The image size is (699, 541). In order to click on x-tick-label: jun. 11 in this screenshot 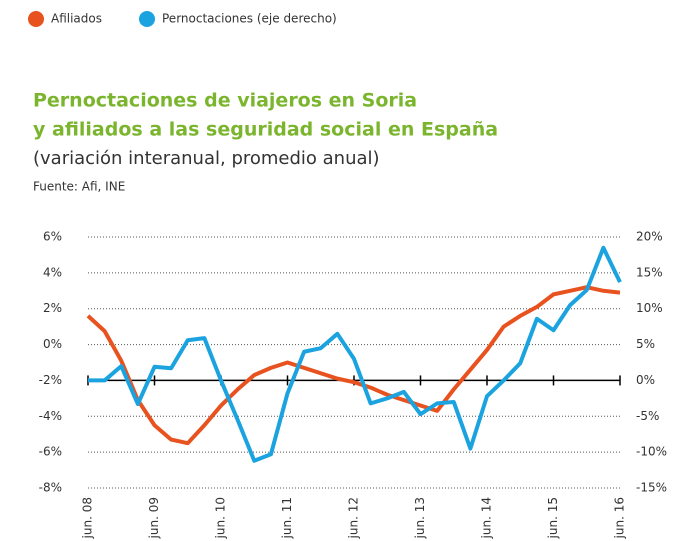, I will do `click(287, 518)`.